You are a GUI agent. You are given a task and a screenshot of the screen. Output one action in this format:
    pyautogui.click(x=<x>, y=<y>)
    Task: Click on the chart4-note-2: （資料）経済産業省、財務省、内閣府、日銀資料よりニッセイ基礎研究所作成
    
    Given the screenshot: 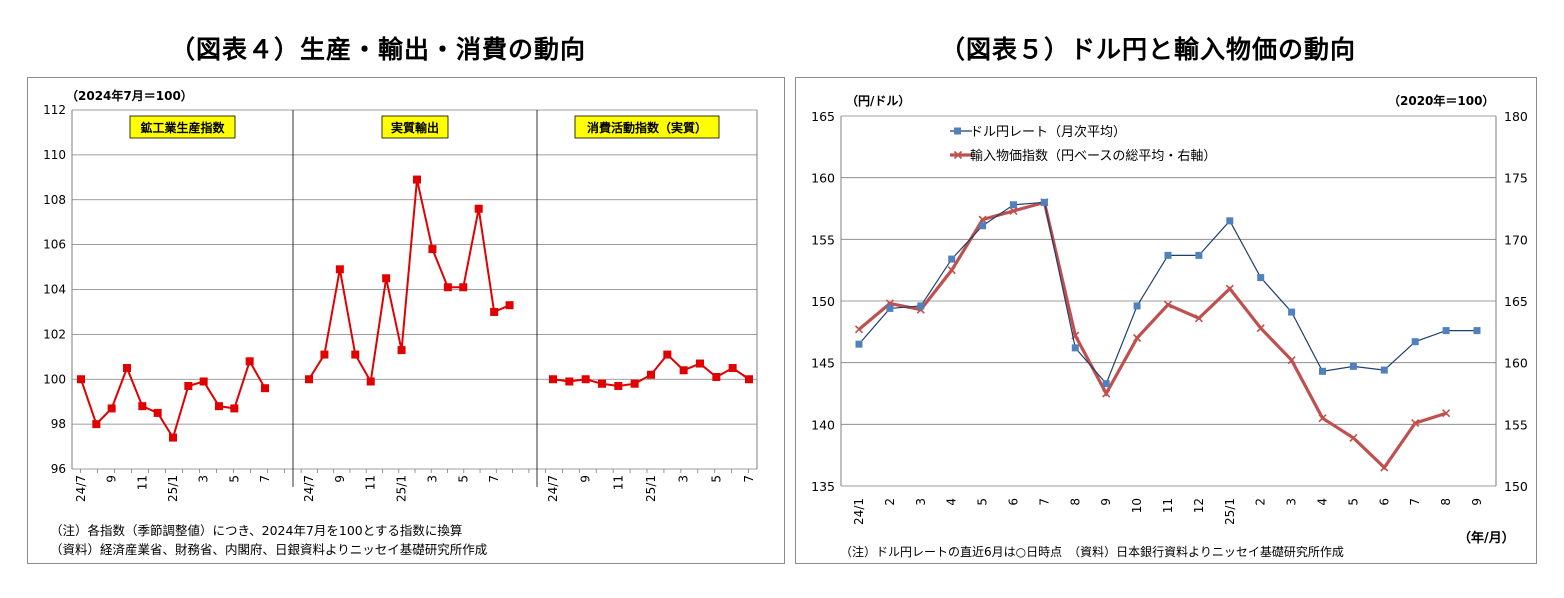 What is the action you would take?
    pyautogui.click(x=268, y=549)
    